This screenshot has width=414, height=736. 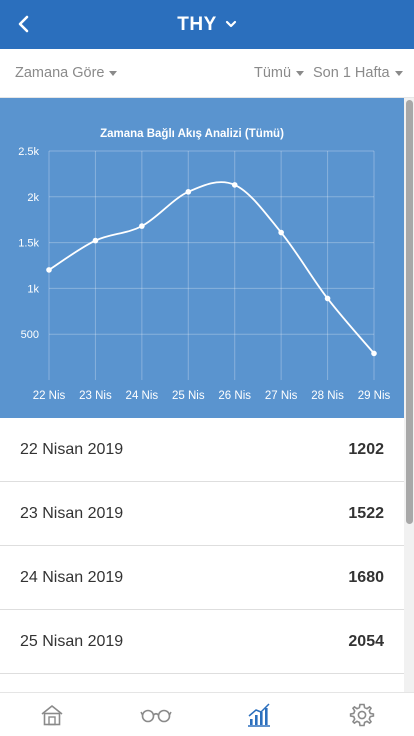 I want to click on filter-bar: Zamana Göre Tümü Son 1 Hafta, so click(x=207, y=73).